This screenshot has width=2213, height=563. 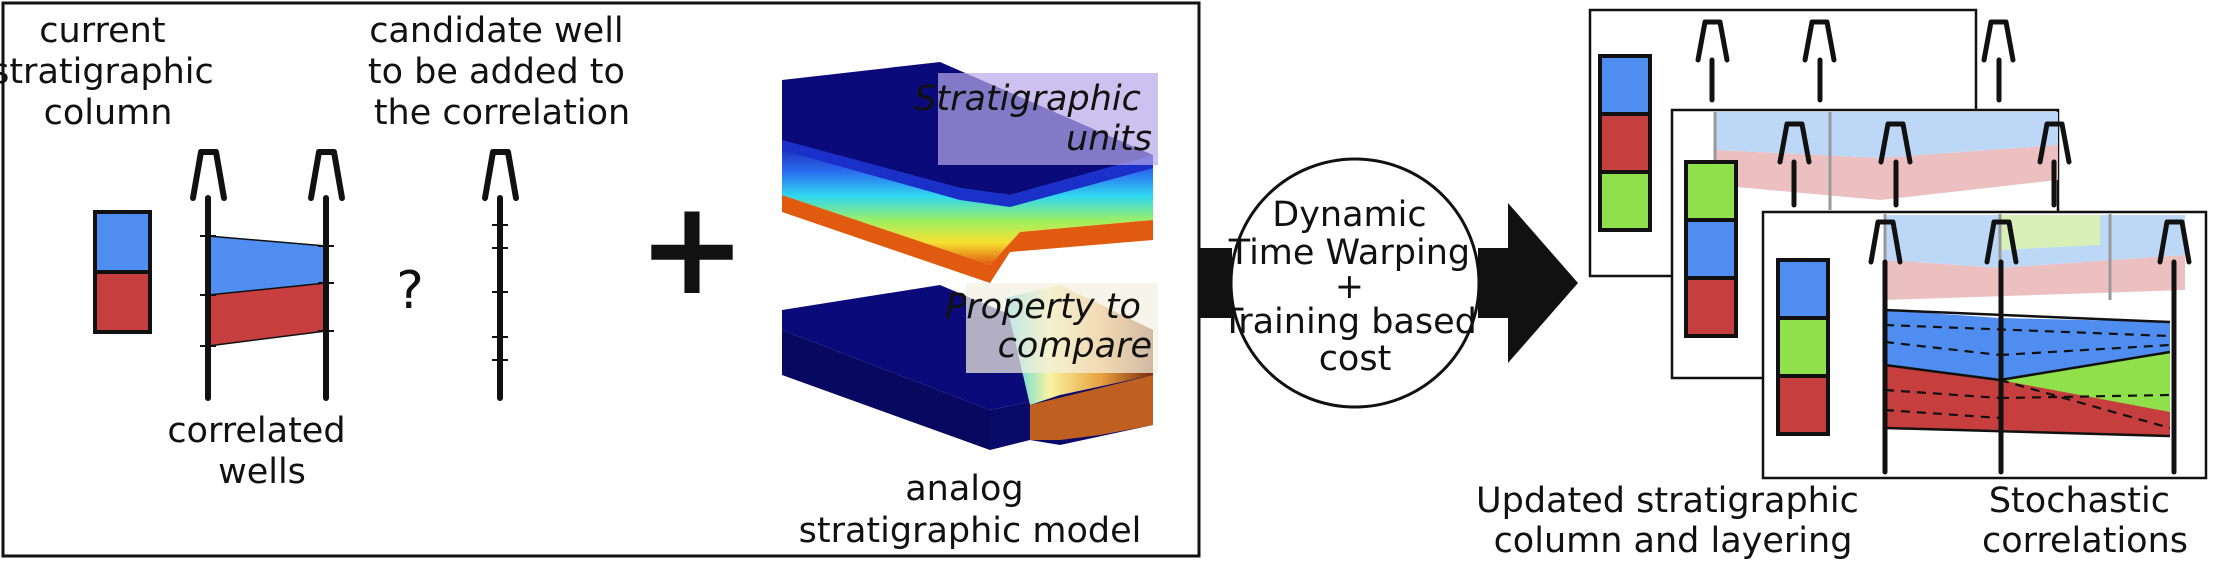 What do you see at coordinates (692, 248) in the screenshot?
I see `plus-sign: +` at bounding box center [692, 248].